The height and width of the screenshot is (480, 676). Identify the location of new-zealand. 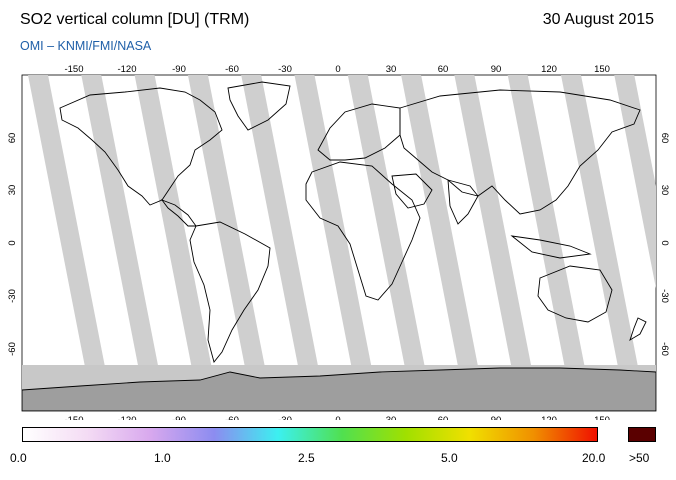
(638, 329).